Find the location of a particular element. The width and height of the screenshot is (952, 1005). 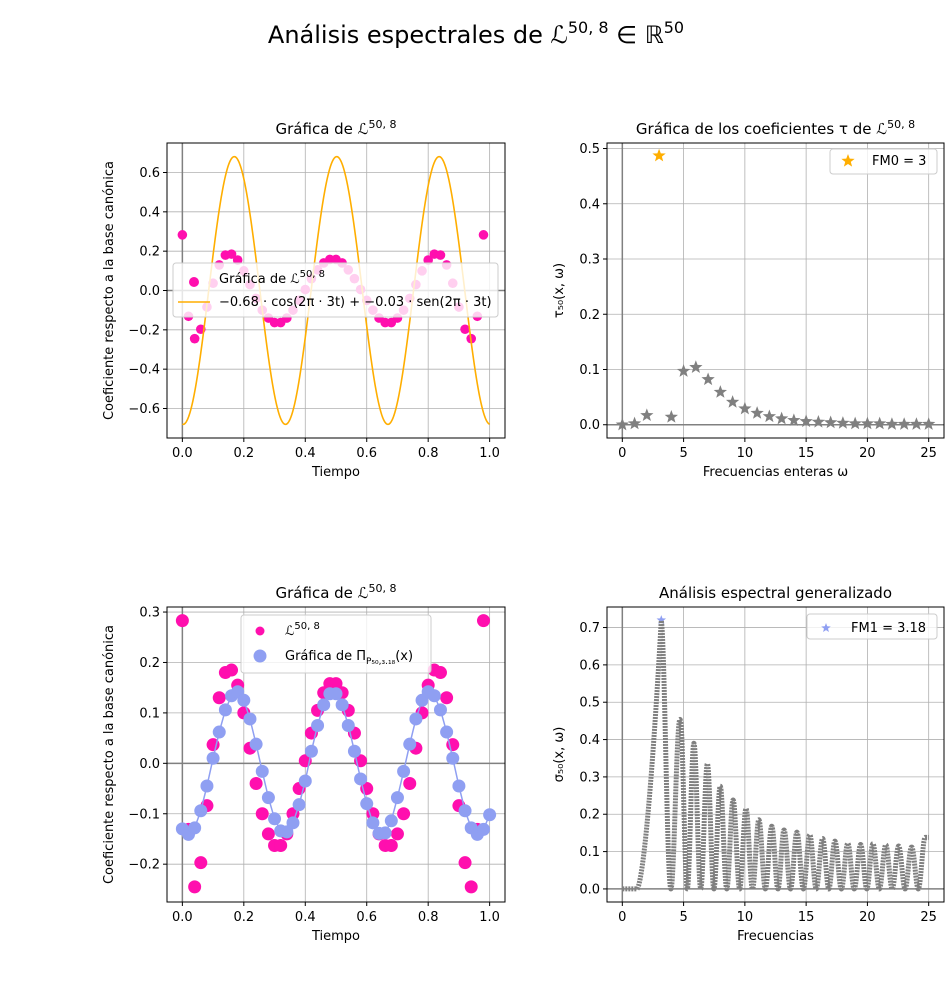

legend: FM1 = 3.18 is located at coordinates (872, 626).